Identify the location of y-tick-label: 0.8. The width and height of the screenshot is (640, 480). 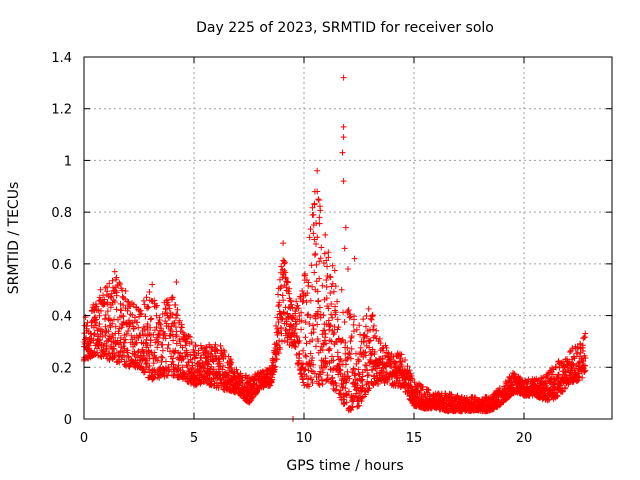
(61, 213).